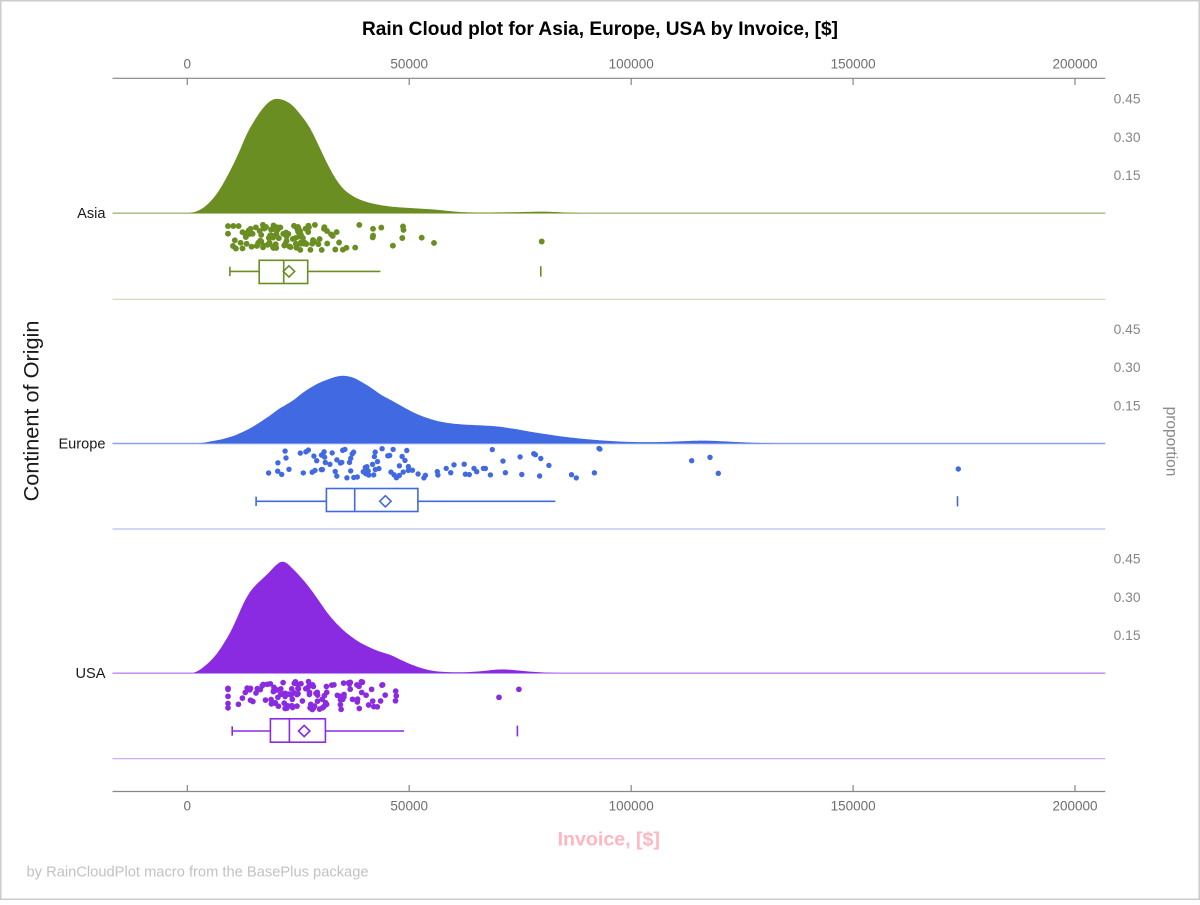 This screenshot has width=1200, height=905. What do you see at coordinates (91, 214) in the screenshot?
I see `svg-text: Asia` at bounding box center [91, 214].